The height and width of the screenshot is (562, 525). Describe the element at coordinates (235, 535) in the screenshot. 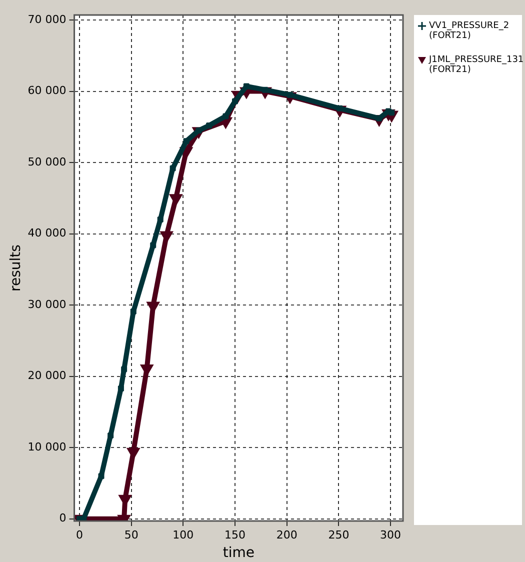

I see `x-tick-label: 150` at that location.